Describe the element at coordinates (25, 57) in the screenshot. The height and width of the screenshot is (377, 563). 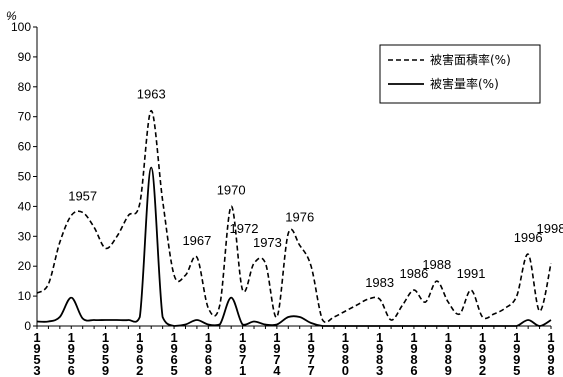
I see `y-tick-label: 90` at that location.